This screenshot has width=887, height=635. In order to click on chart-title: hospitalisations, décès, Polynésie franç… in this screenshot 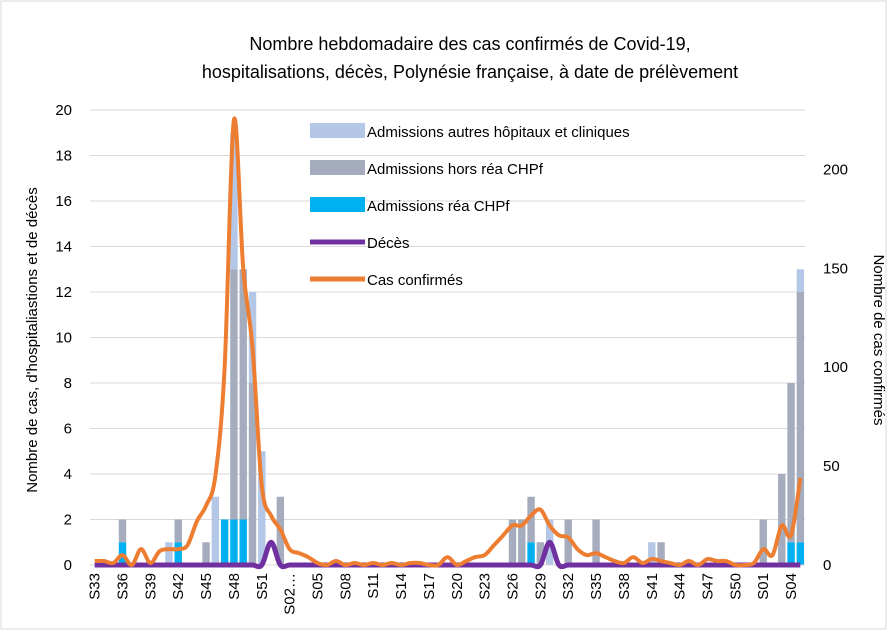, I will do `click(470, 72)`.